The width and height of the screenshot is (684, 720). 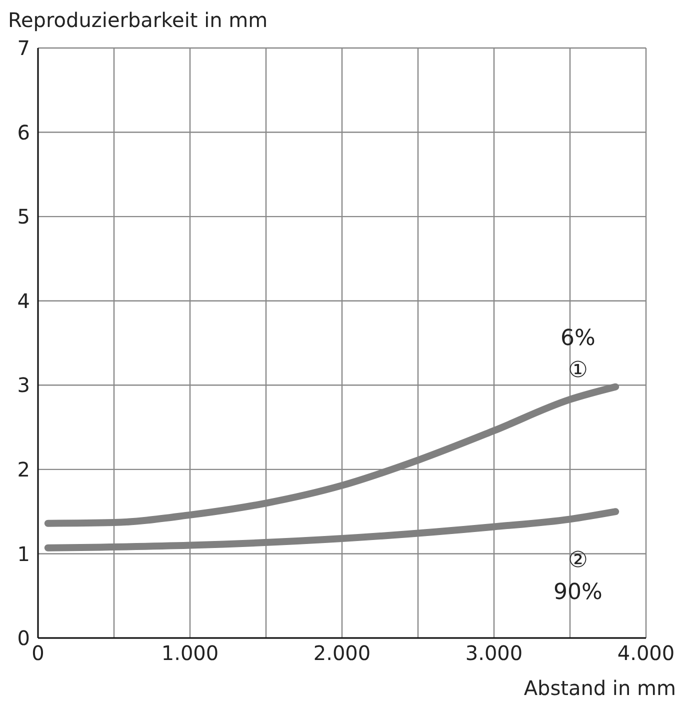 What do you see at coordinates (578, 560) in the screenshot?
I see `annotation: ②` at bounding box center [578, 560].